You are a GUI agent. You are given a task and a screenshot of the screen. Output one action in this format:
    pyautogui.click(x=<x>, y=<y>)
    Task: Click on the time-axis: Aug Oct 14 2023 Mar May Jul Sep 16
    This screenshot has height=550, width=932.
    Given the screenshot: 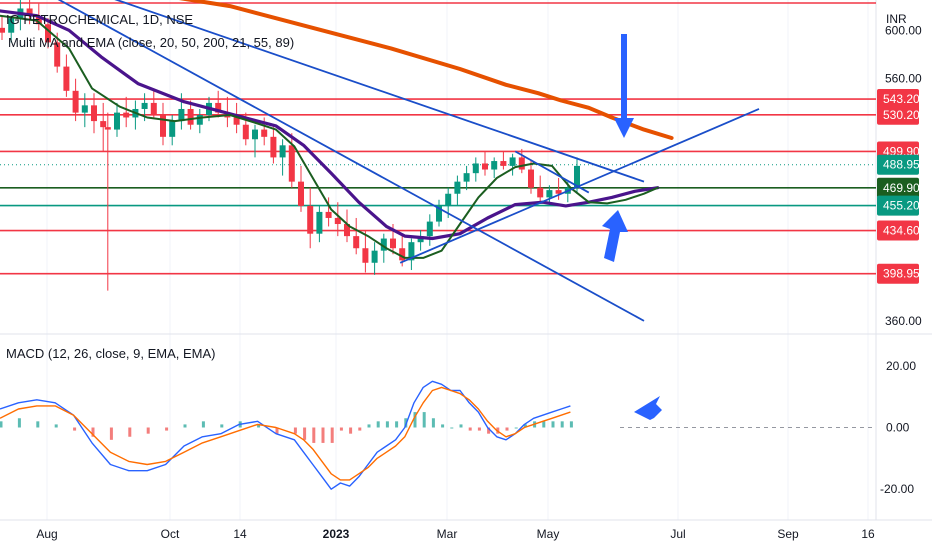 What is the action you would take?
    pyautogui.click(x=455, y=534)
    